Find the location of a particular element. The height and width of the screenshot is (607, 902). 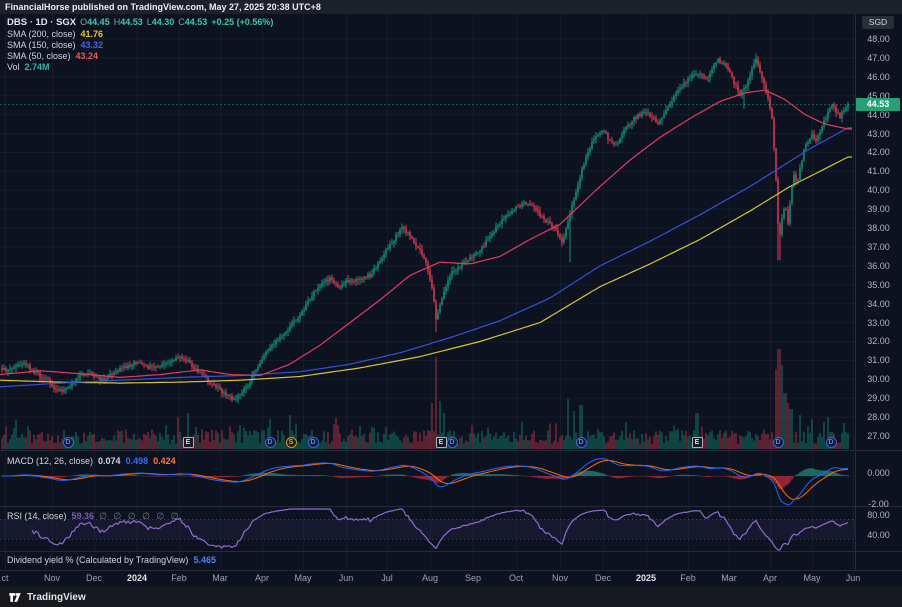

price-axis-label: 36.00 is located at coordinates (878, 265).